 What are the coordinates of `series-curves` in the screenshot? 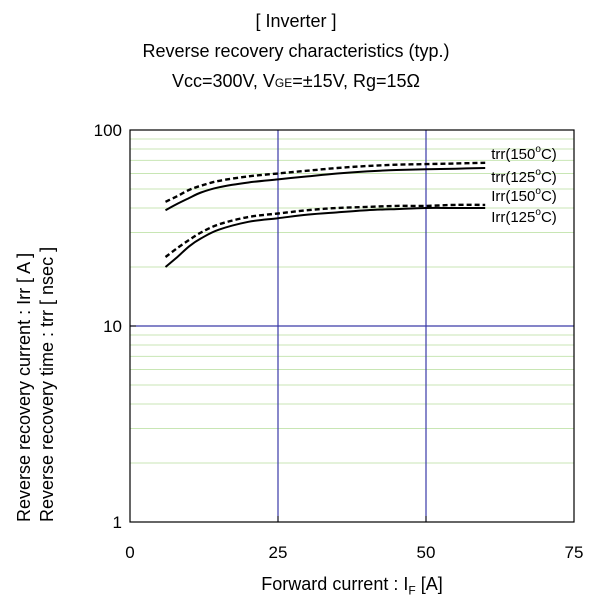 It's located at (325, 214).